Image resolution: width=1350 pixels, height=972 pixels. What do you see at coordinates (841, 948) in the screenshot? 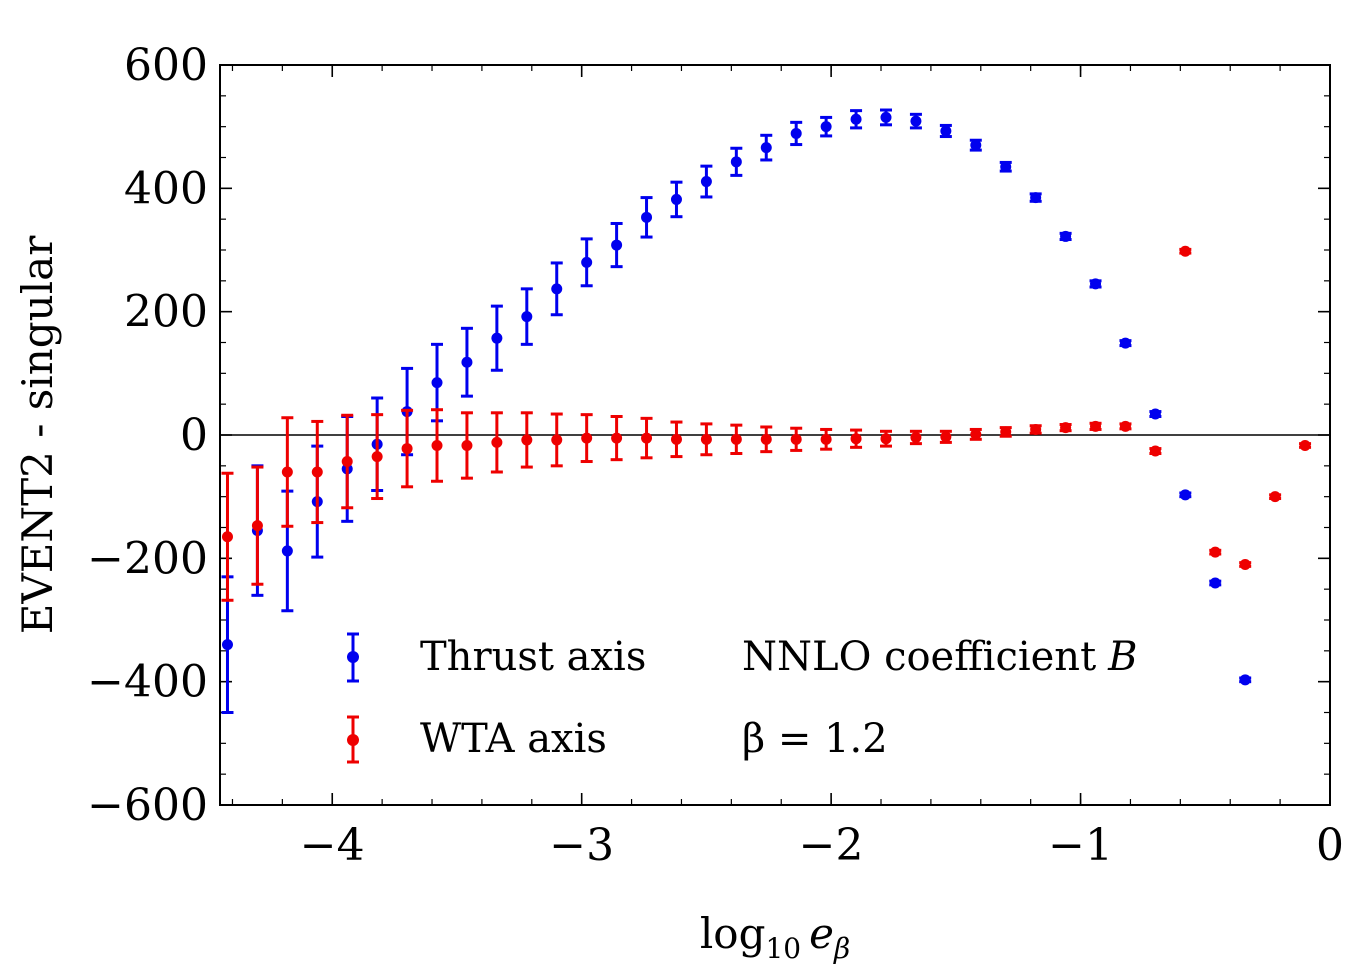
I see `x-axis-title-sub2: β` at bounding box center [841, 948].